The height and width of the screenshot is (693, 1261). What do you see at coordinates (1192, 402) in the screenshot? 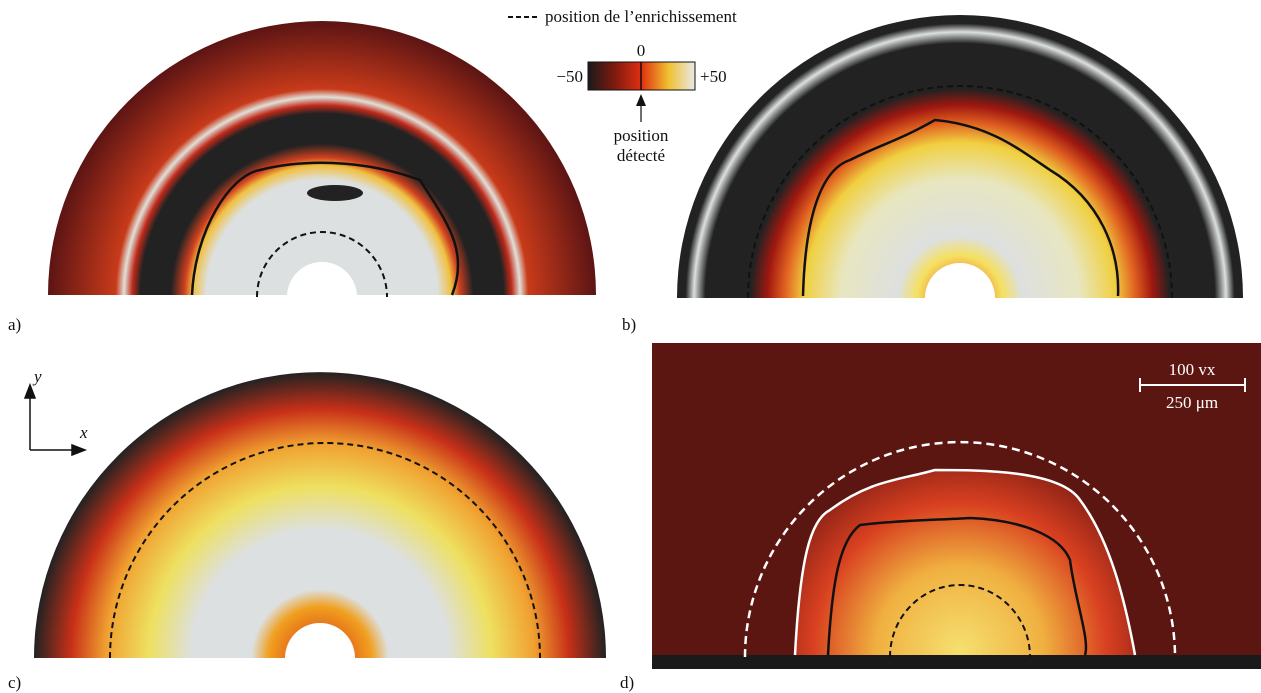
I see `scale-label: 250 μm` at bounding box center [1192, 402].